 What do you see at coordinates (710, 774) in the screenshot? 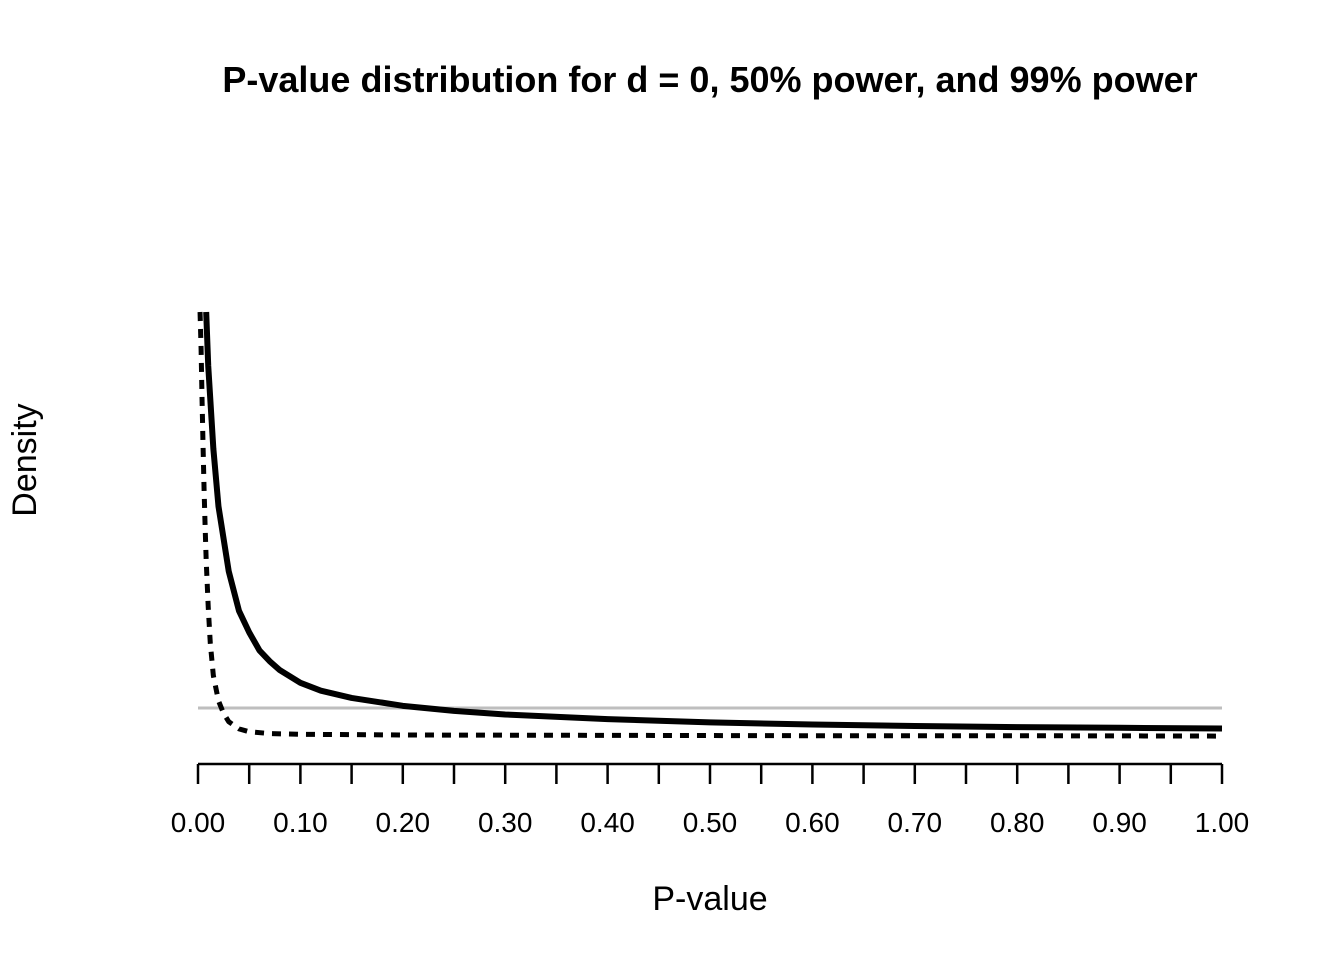
I see `x-ticks` at bounding box center [710, 774].